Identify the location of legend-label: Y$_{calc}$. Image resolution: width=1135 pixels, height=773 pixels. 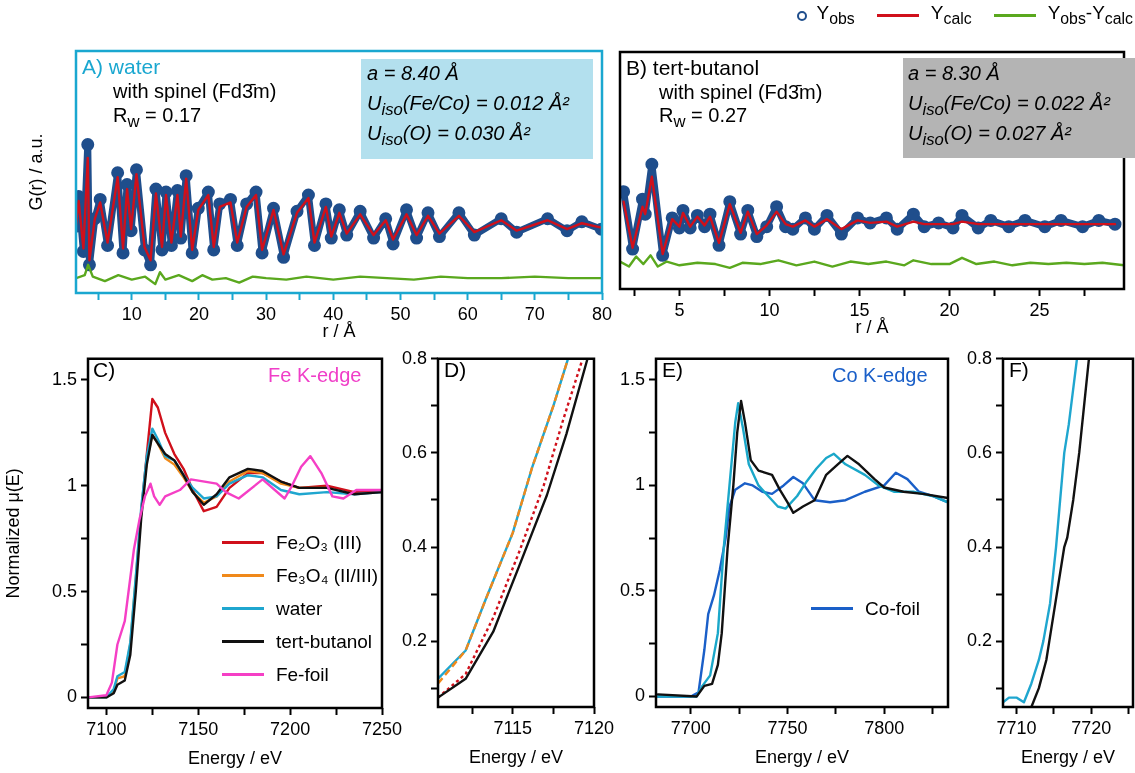
(951, 15).